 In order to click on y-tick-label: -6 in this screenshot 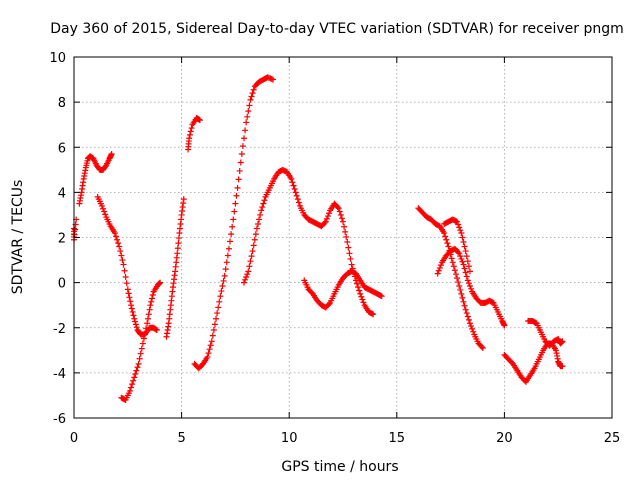, I will do `click(59, 419)`.